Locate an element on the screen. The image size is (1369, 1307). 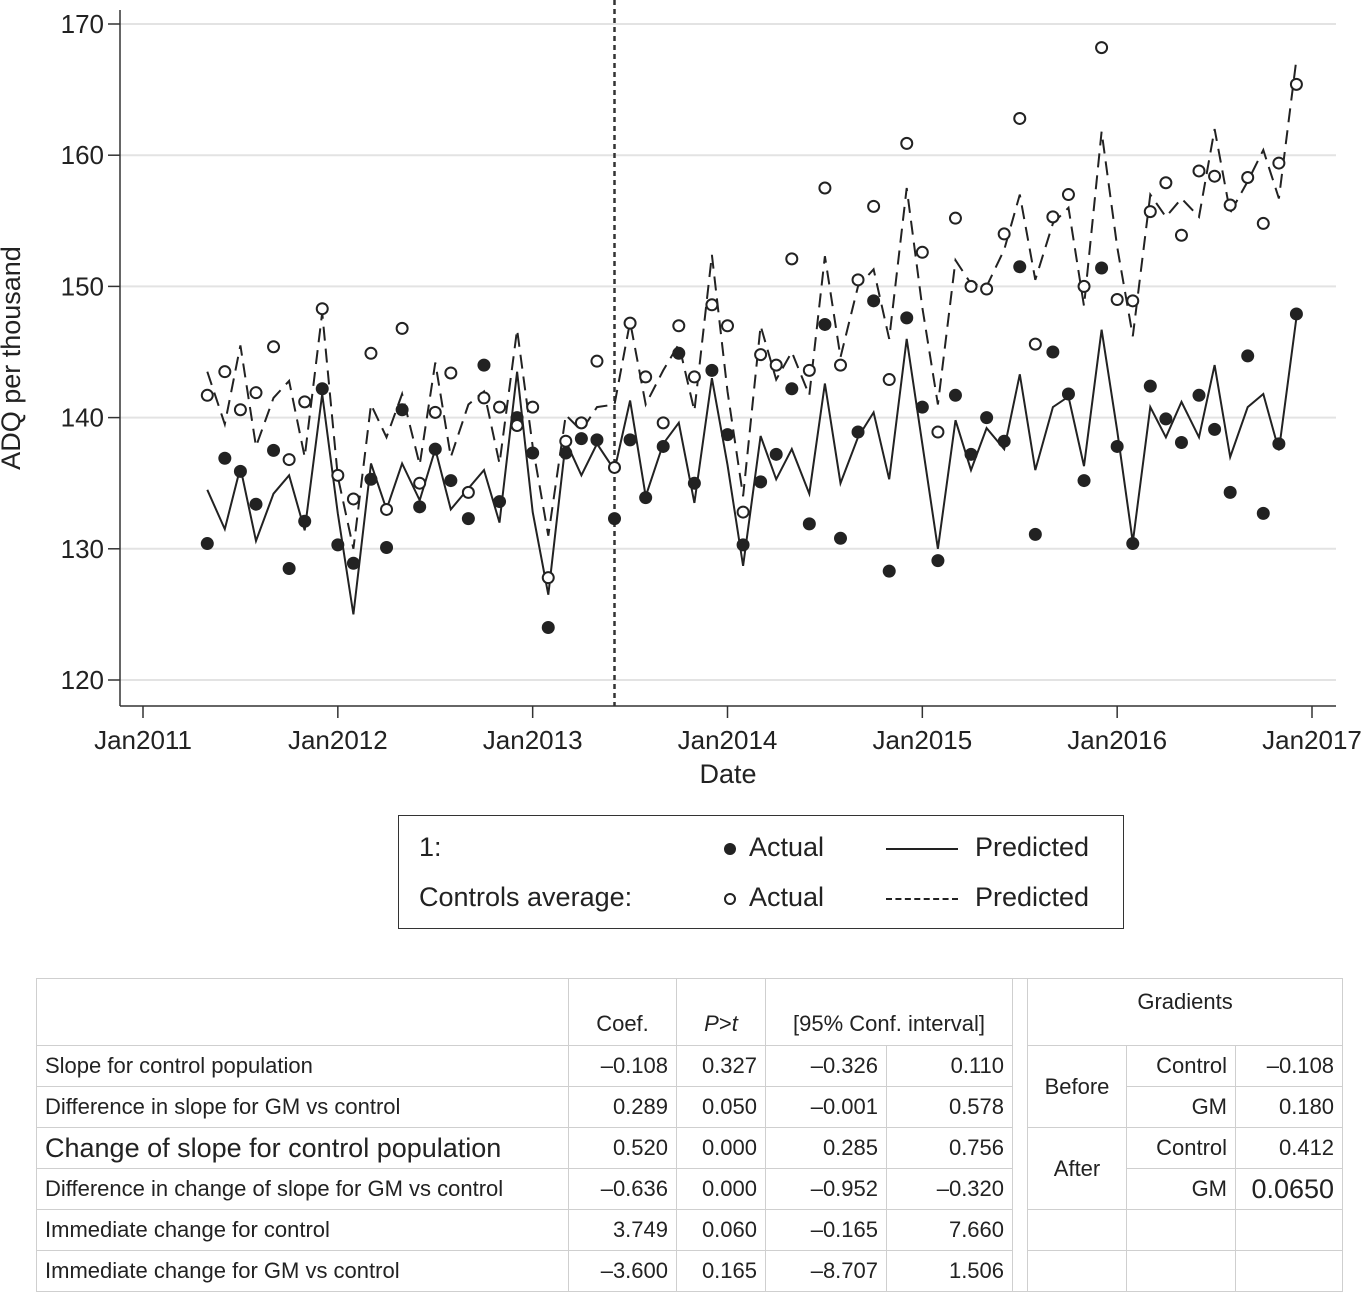
y-tick-label: 160 is located at coordinates (82, 155).